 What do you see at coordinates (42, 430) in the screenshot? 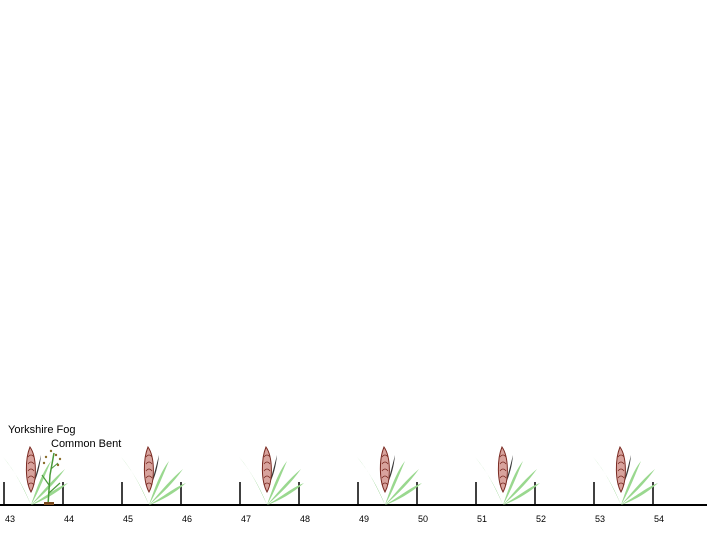
I see `yorkshire-fog-label: Yorkshire Fog` at bounding box center [42, 430].